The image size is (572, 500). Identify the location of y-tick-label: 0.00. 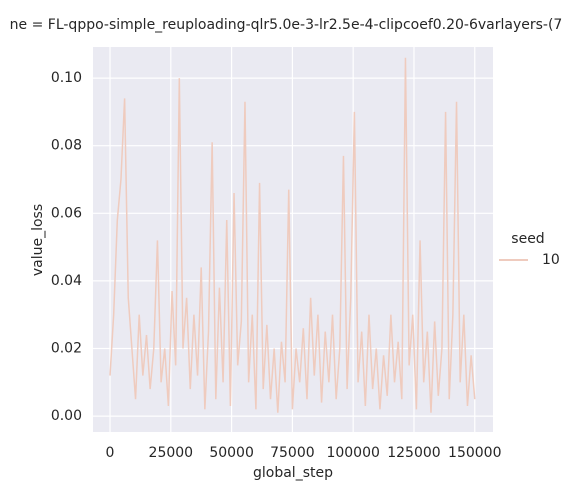
(66, 416).